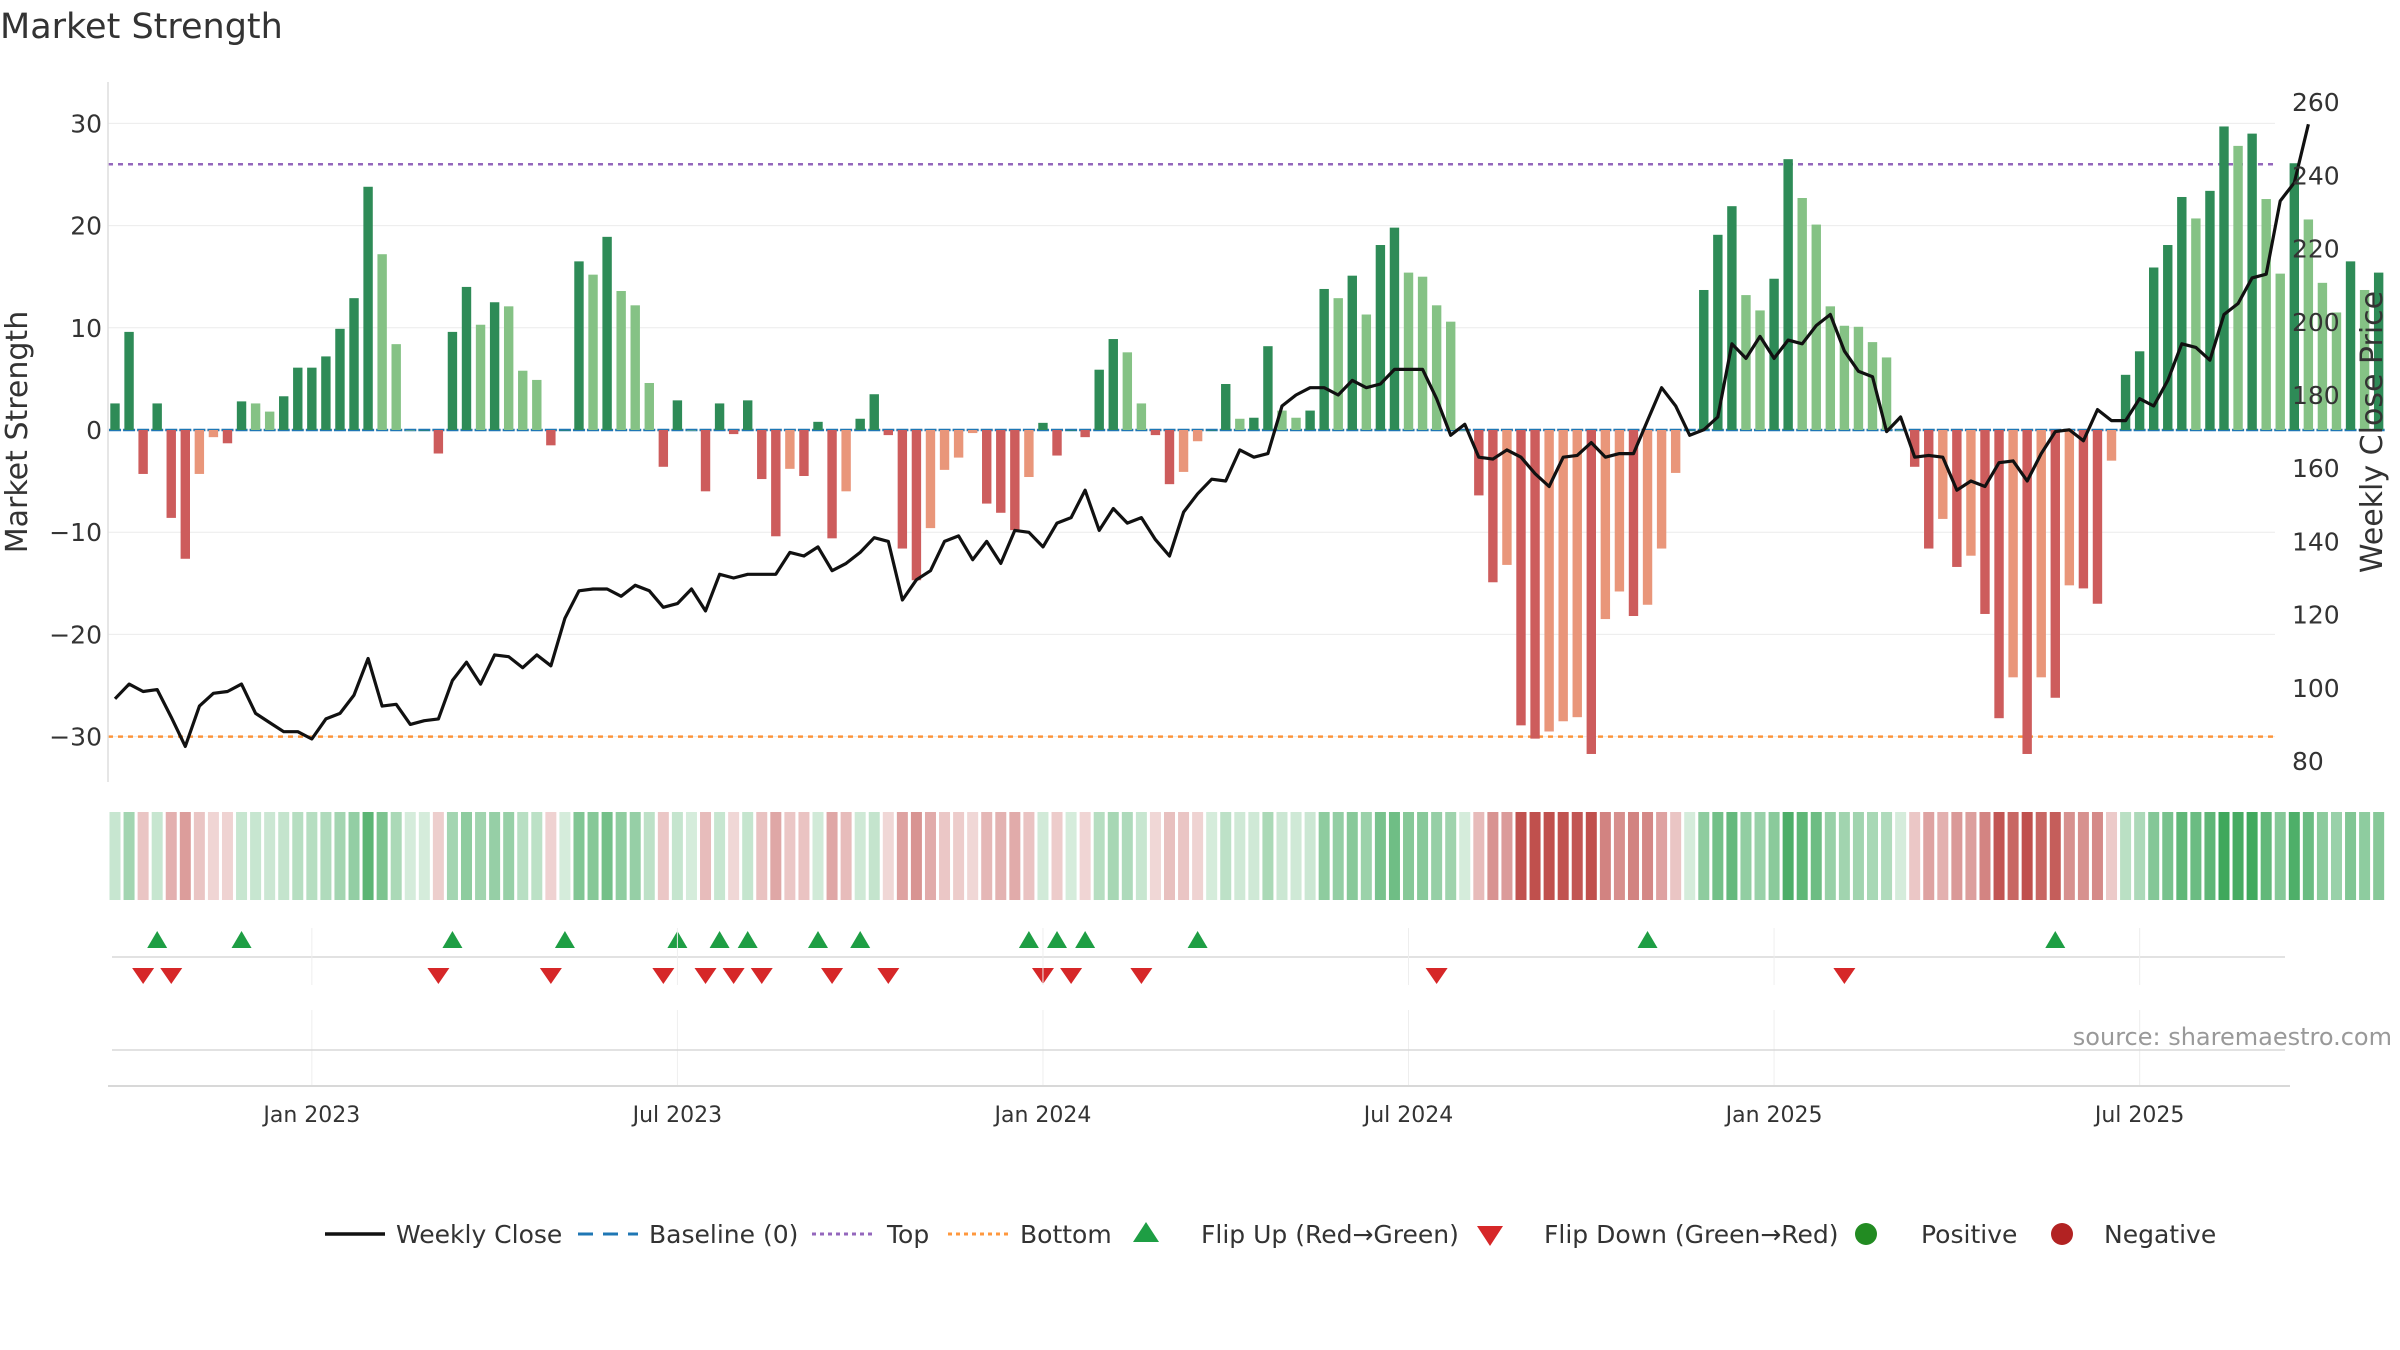  Describe the element at coordinates (94, 430) in the screenshot. I see `y-tick-label: 0` at that location.